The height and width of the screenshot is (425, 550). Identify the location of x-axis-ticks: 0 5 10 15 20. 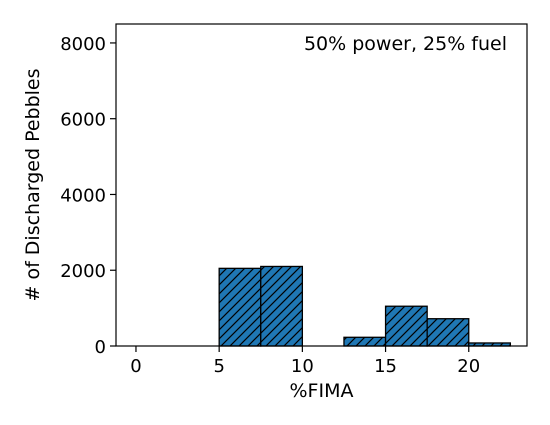
(305, 361).